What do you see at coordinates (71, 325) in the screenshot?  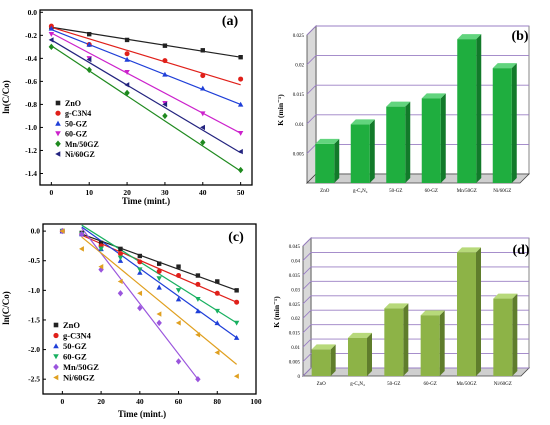 I see `legend-label: ZnO` at bounding box center [71, 325].